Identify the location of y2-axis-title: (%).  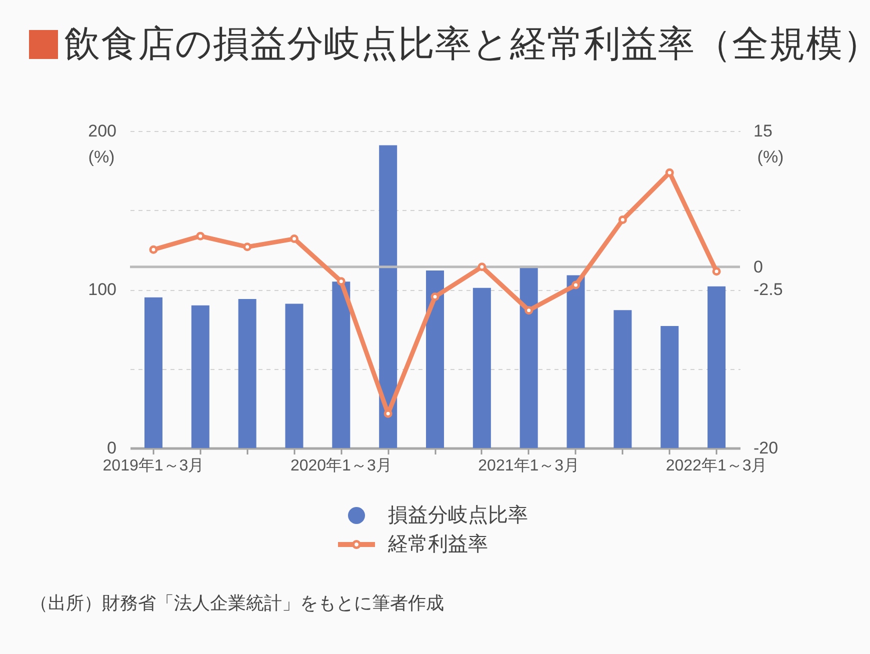
(770, 157).